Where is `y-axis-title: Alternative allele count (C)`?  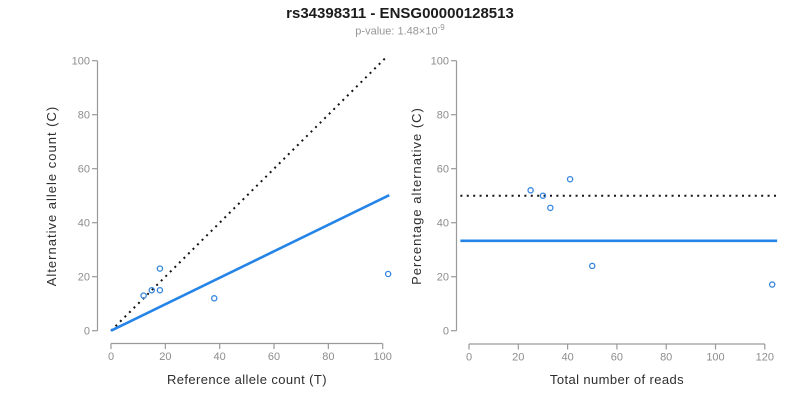
y-axis-title: Alternative allele count (C) is located at coordinates (51, 196).